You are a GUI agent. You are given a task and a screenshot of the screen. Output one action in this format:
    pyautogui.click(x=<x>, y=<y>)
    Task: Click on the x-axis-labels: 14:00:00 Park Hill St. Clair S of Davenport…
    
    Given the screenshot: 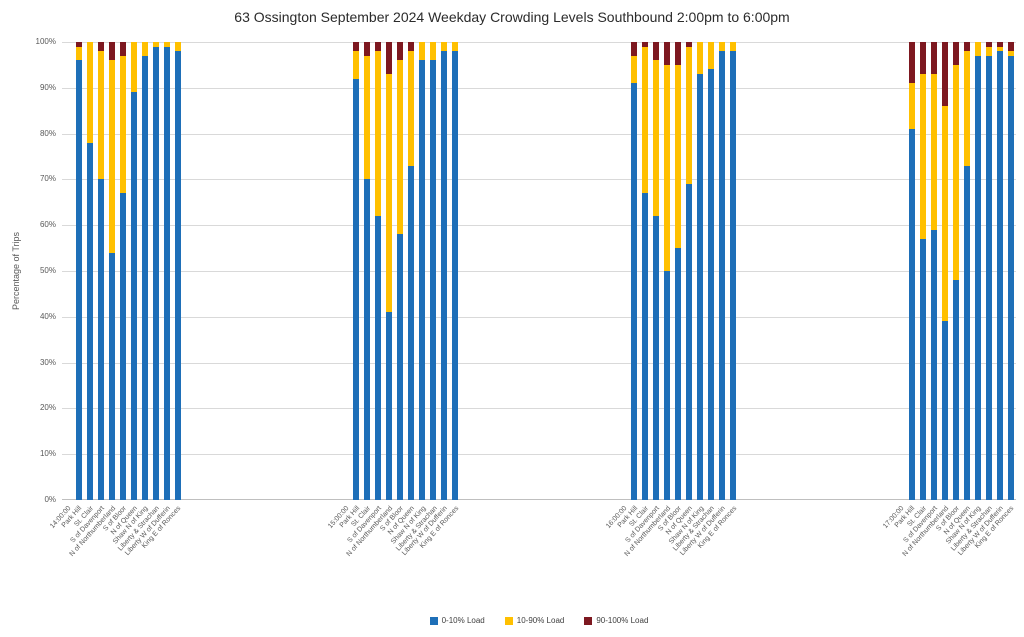 What is the action you would take?
    pyautogui.click(x=532, y=548)
    